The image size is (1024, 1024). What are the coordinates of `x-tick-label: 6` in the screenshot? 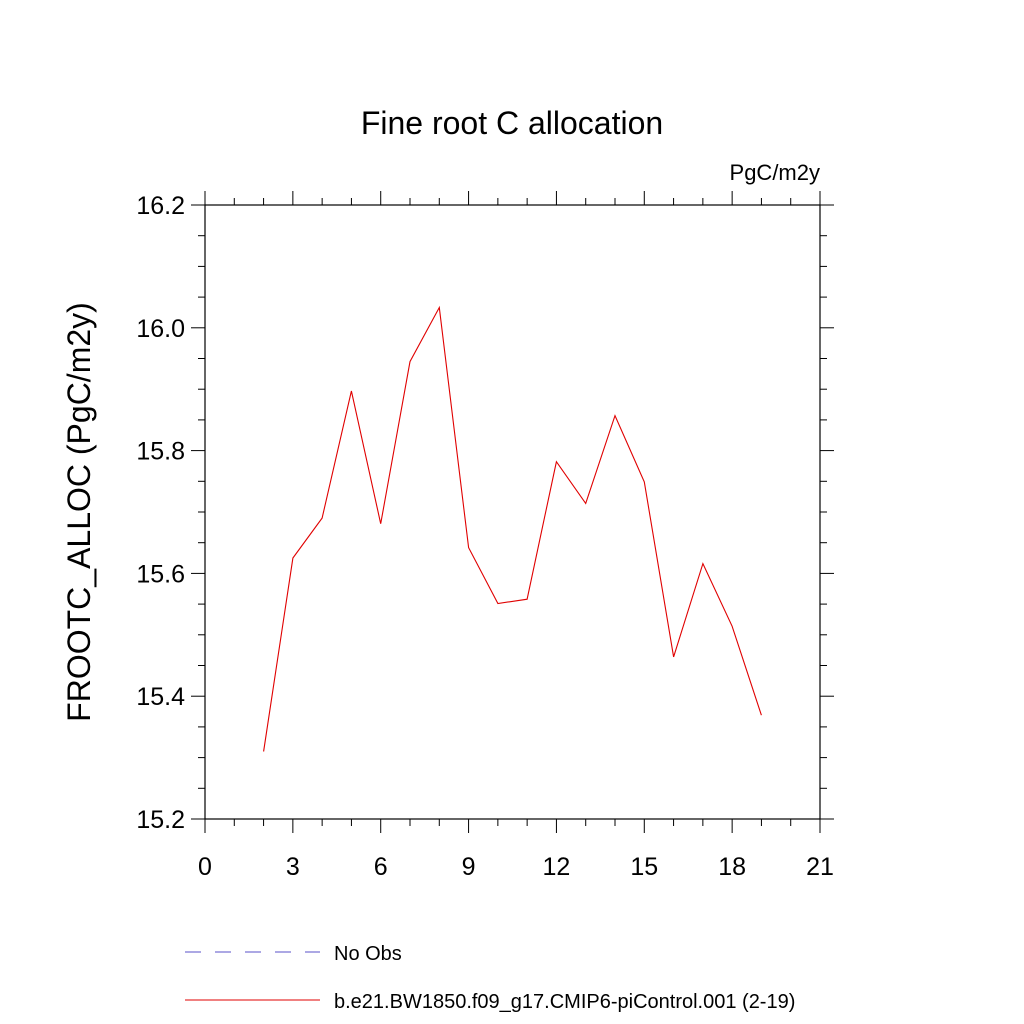 It's located at (381, 867).